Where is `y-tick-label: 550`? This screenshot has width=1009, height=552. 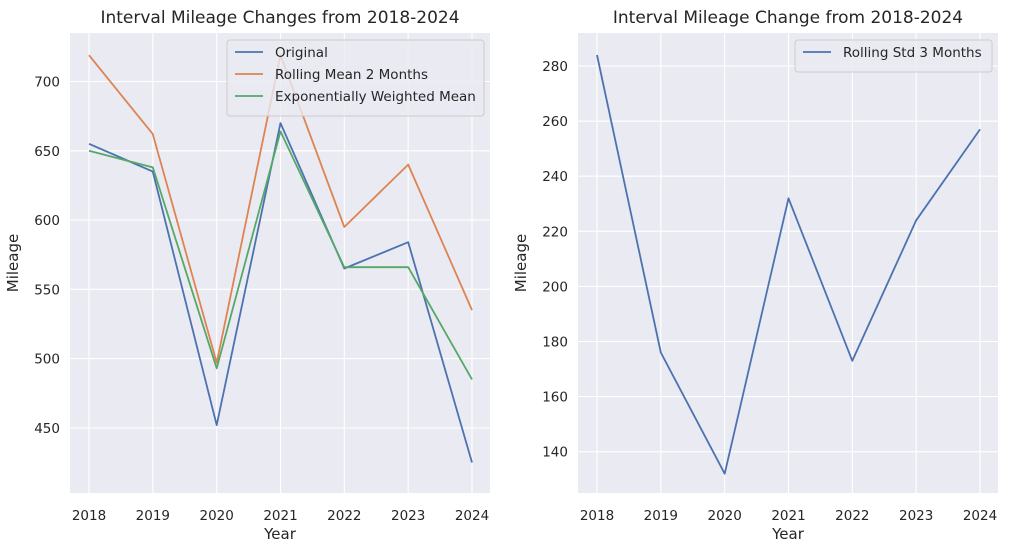
y-tick-label: 550 is located at coordinates (47, 290).